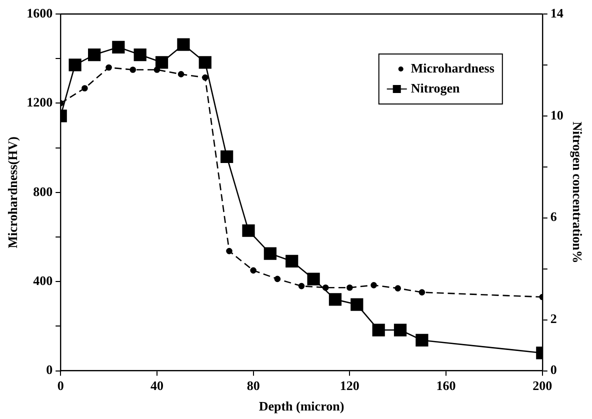  I want to click on y2-tick-label: 6, so click(554, 216).